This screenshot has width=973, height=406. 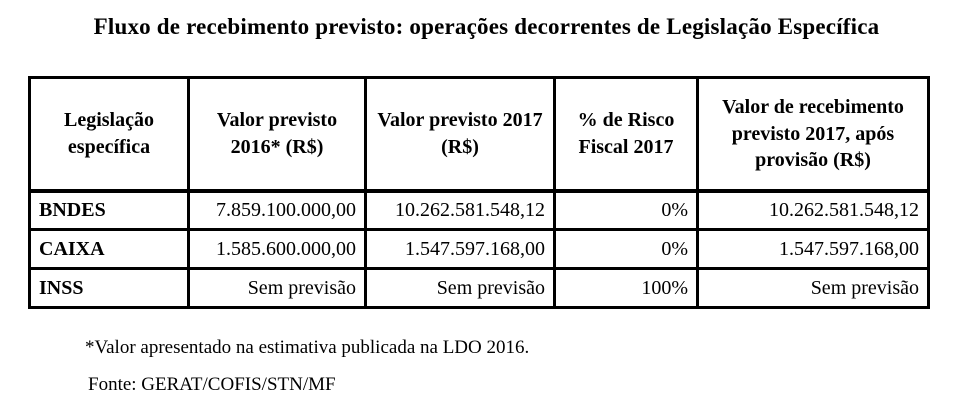 I want to click on col-header-legislacao-especifica: Legislação específica, so click(x=109, y=134).